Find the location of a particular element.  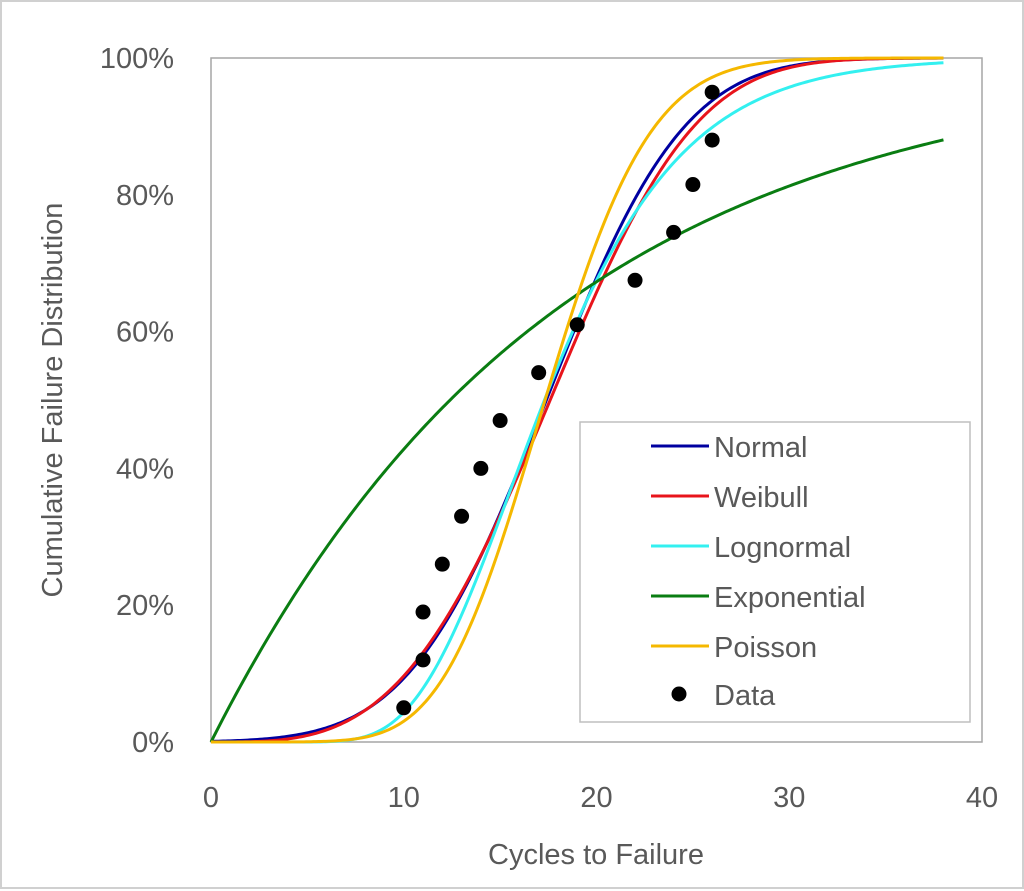

legend-label: Exponential is located at coordinates (790, 598).